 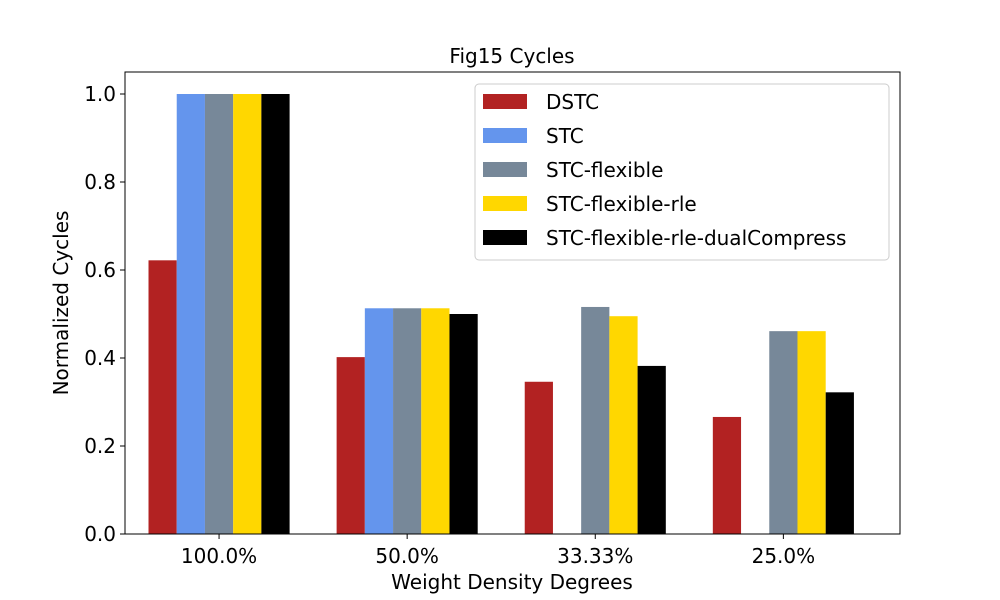 I want to click on x-tick-label: 25.0%, so click(x=784, y=556).